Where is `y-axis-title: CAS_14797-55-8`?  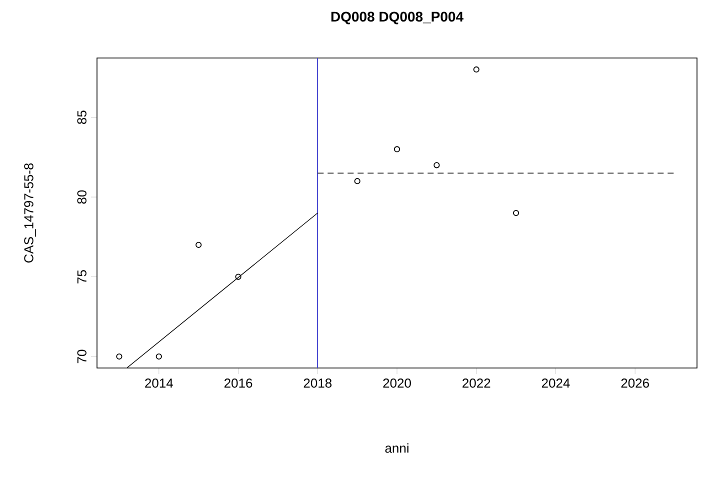
y-axis-title: CAS_14797-55-8 is located at coordinates (30, 213).